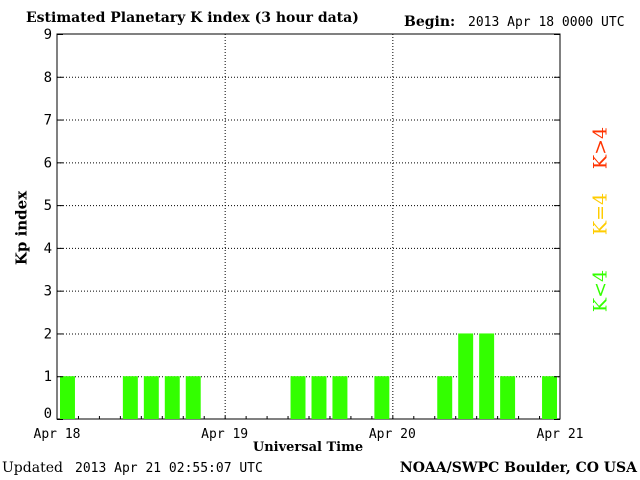 This screenshot has width=640, height=480. I want to click on y-tick-label: 9, so click(48, 35).